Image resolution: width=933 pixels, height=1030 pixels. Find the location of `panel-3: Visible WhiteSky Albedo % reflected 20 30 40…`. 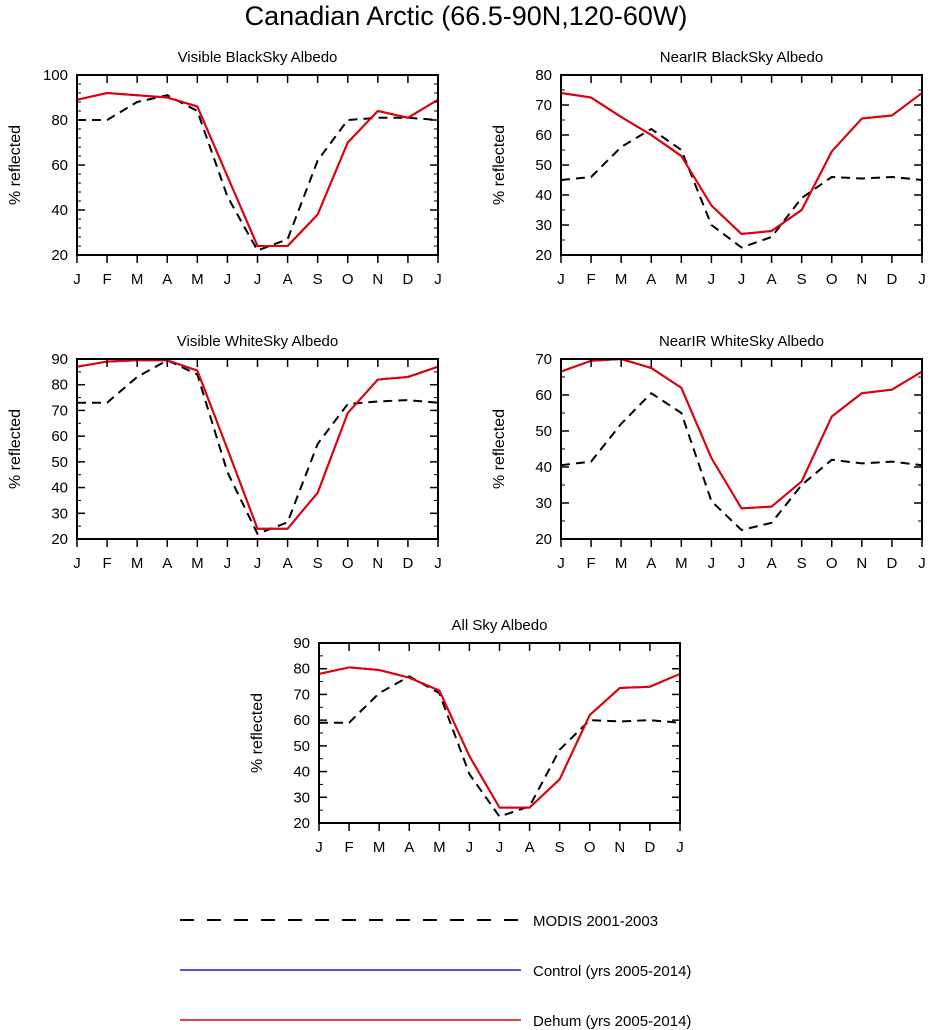

panel-3: Visible WhiteSky Albedo % reflected 20 30 40… is located at coordinates (224, 452).